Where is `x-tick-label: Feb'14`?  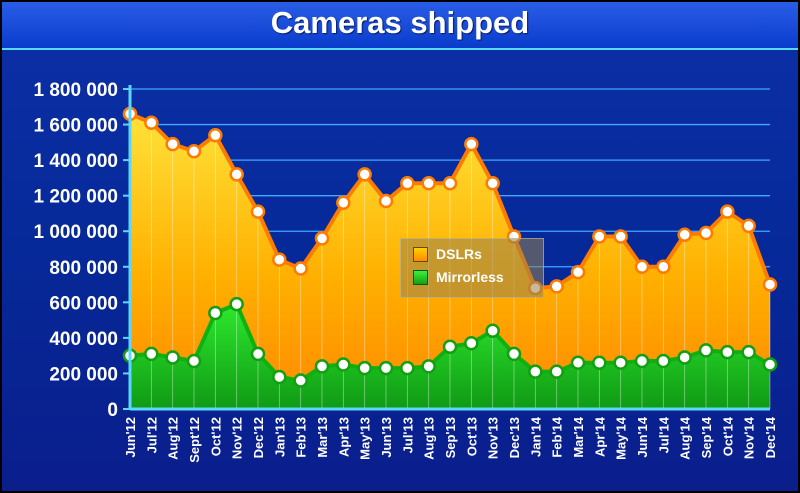
x-tick-label: Feb'14 is located at coordinates (557, 436).